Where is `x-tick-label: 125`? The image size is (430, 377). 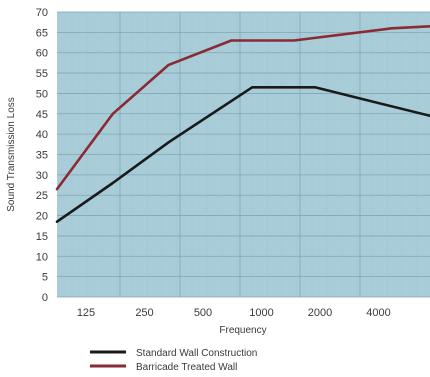 x-tick-label: 125 is located at coordinates (86, 313).